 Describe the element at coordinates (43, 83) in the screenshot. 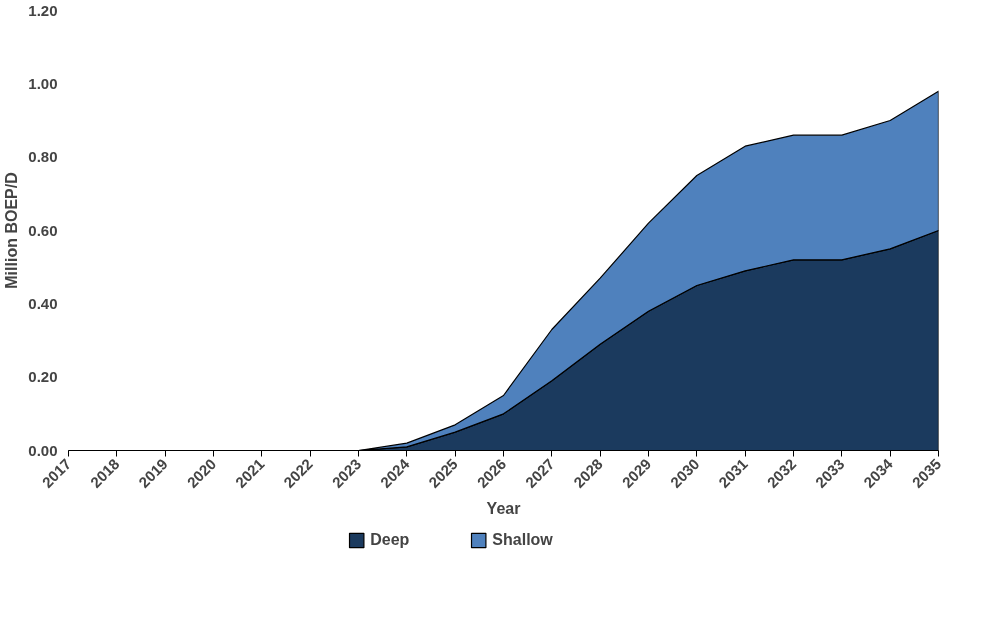

I see `y-tick-label: 1.00` at that location.